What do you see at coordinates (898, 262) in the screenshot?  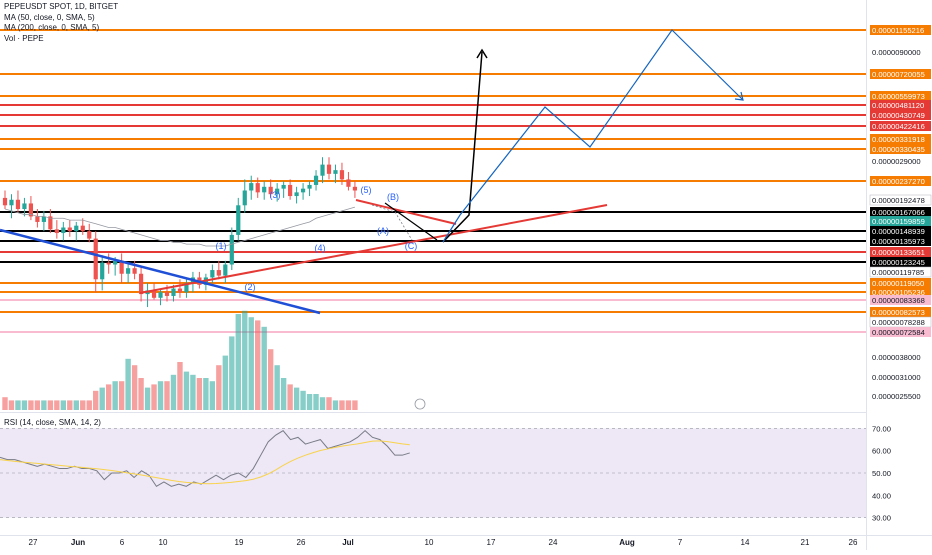 I see `price-label: 0.00000123245` at bounding box center [898, 262].